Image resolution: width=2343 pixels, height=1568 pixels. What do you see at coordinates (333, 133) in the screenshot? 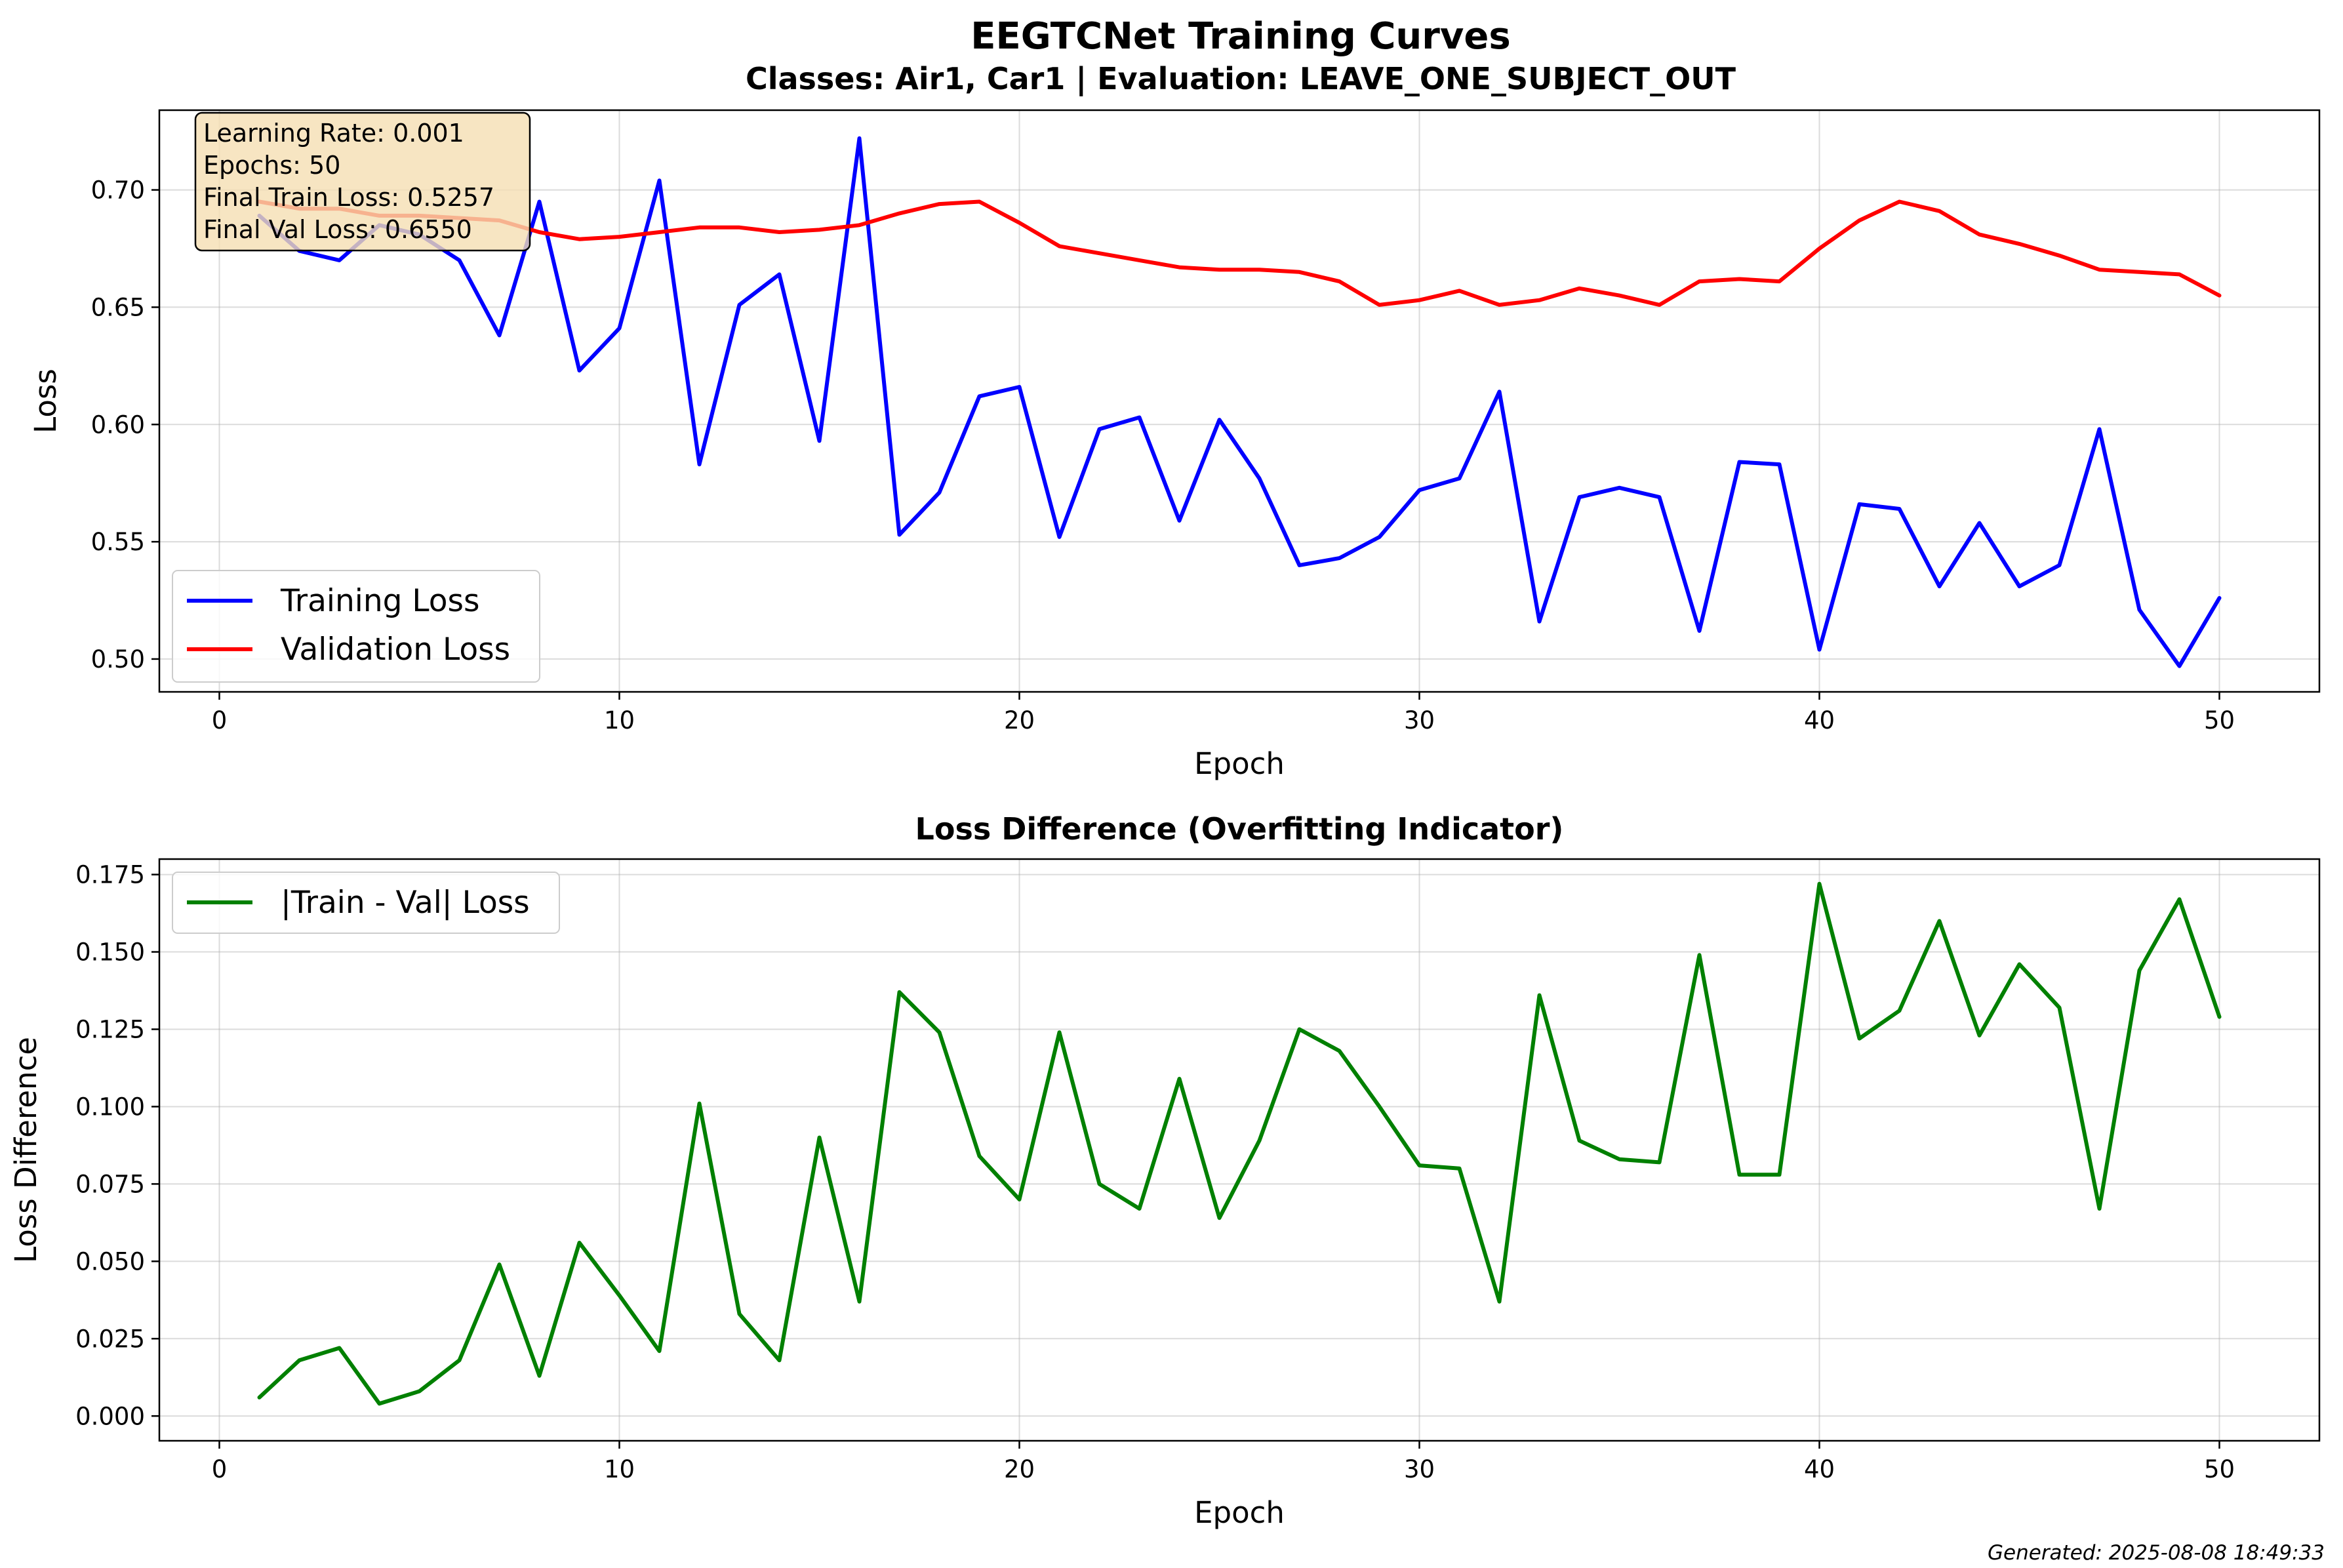
I see `info-learning-rate: Learning Rate: 0.001` at bounding box center [333, 133].